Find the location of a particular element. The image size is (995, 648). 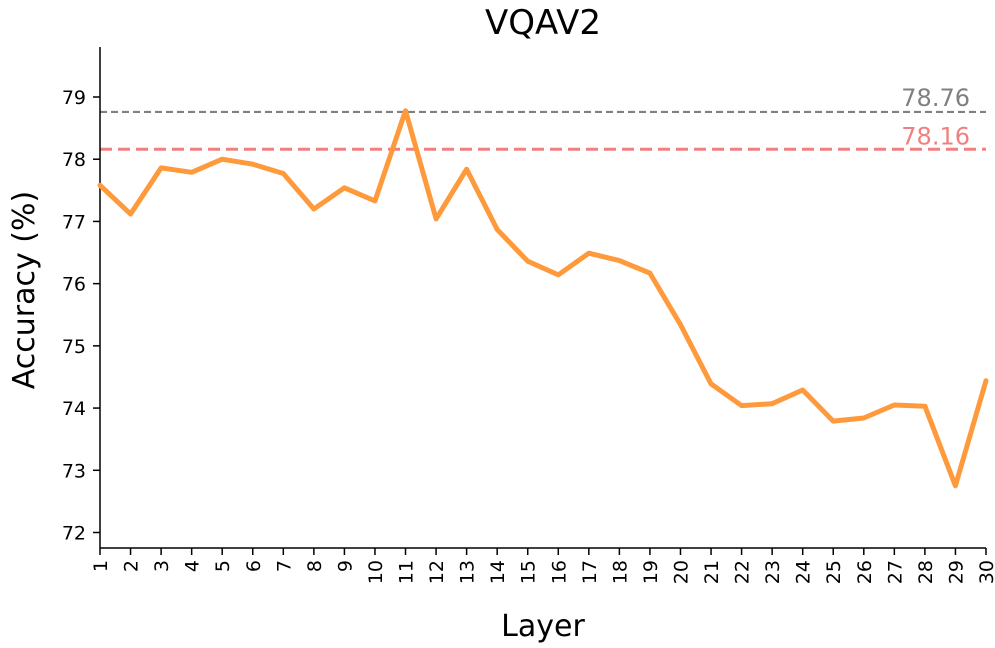

chart-title: VQAV2 is located at coordinates (543, 23).